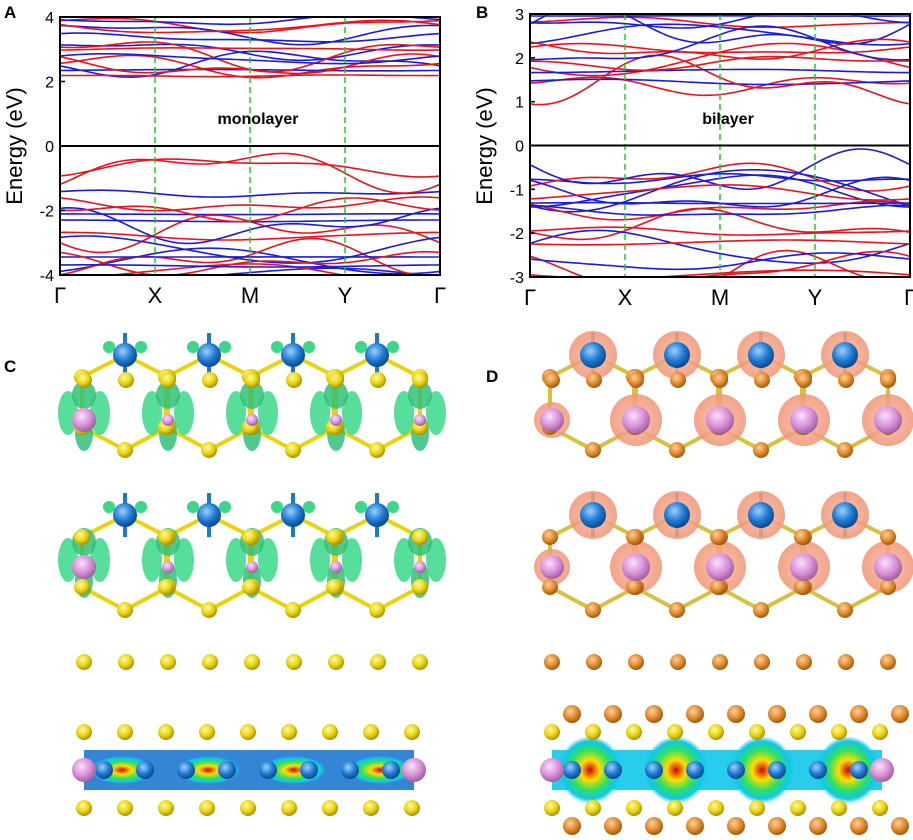 The width and height of the screenshot is (913, 840). Describe the element at coordinates (10, 366) in the screenshot. I see `panel-label-c: C` at that location.